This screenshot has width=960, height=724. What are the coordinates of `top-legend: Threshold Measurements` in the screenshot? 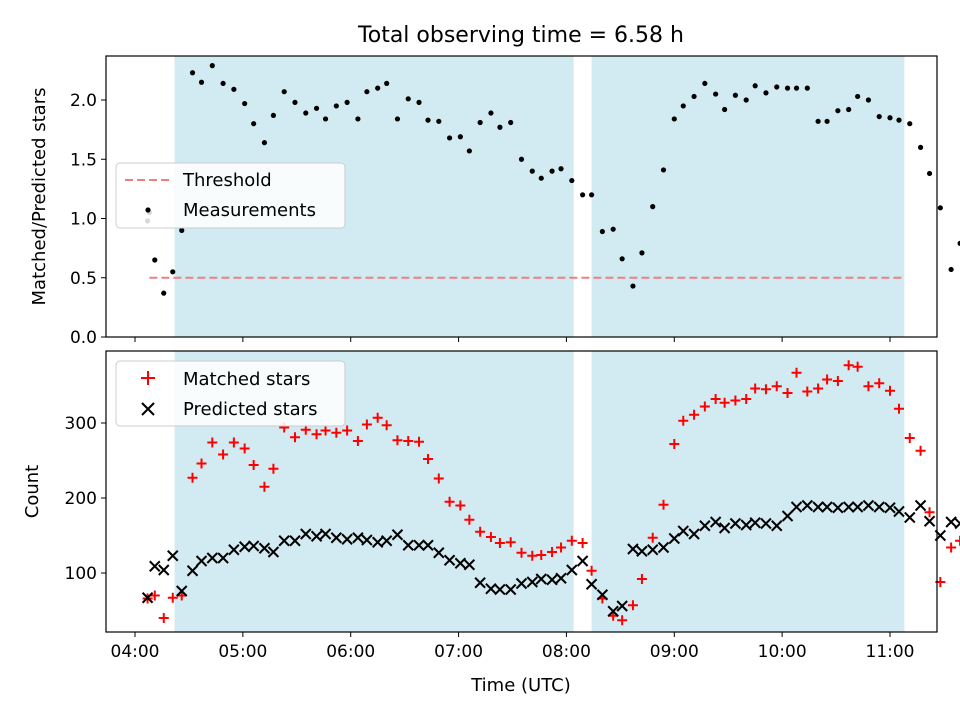 It's located at (230, 195).